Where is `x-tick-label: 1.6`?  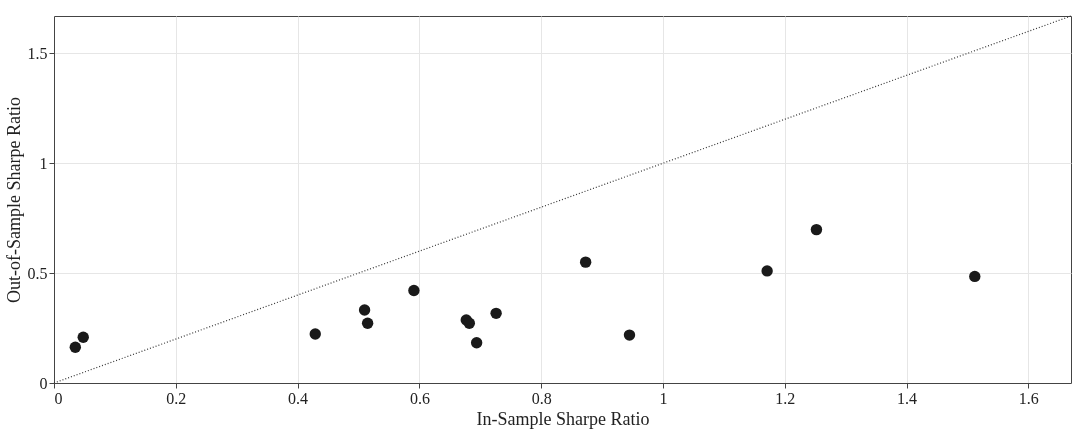 x-tick-label: 1.6 is located at coordinates (1028, 398).